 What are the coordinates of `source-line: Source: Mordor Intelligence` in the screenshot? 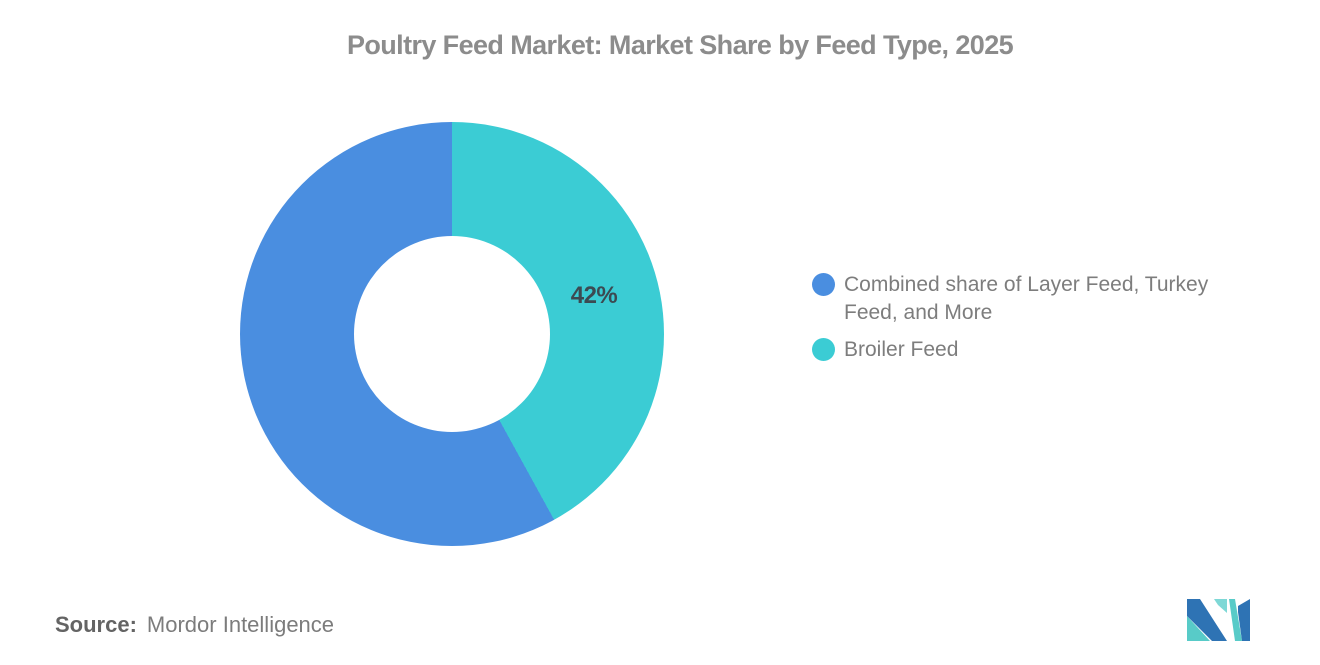 It's located at (194, 625).